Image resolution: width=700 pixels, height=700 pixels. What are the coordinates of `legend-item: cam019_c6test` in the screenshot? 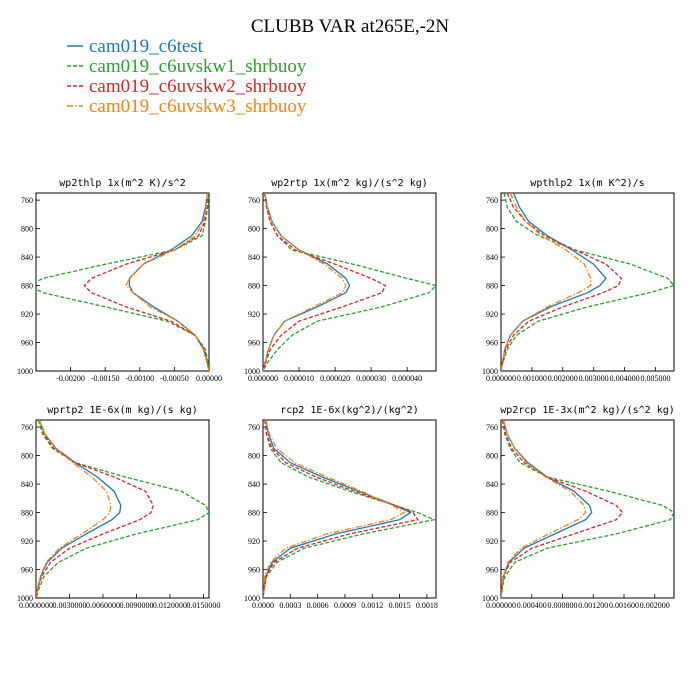 It's located at (135, 46).